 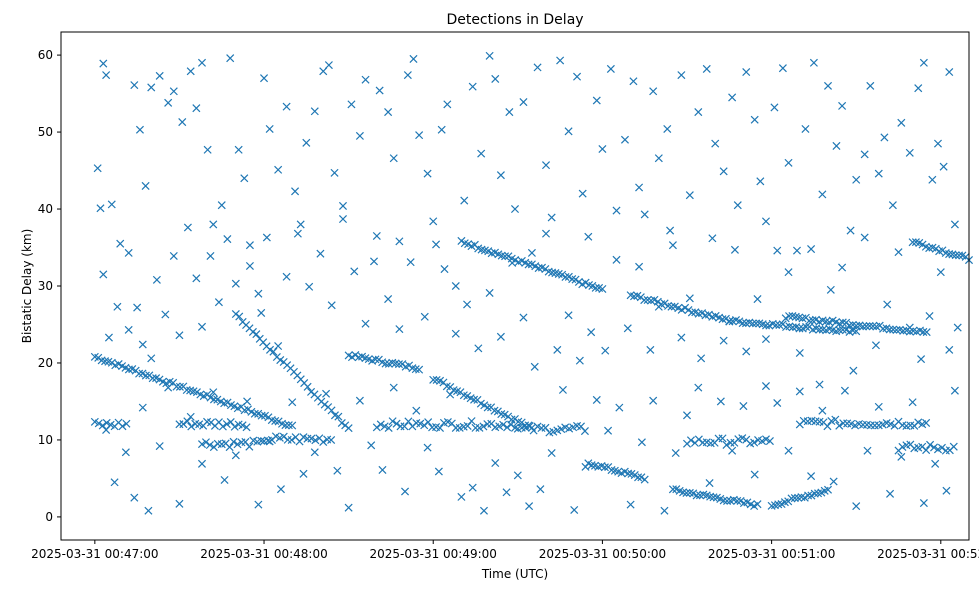 I want to click on y-tick-label: 60, so click(x=45, y=55).